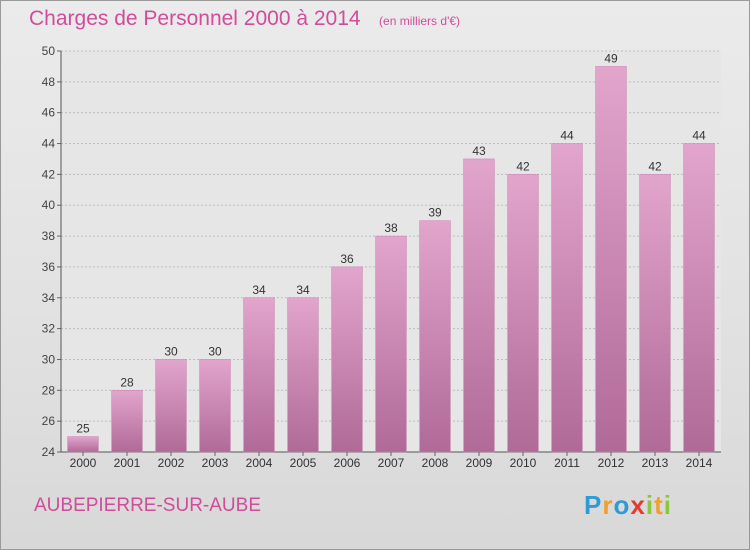  Describe the element at coordinates (391, 463) in the screenshot. I see `x-tick-label: 2007` at that location.